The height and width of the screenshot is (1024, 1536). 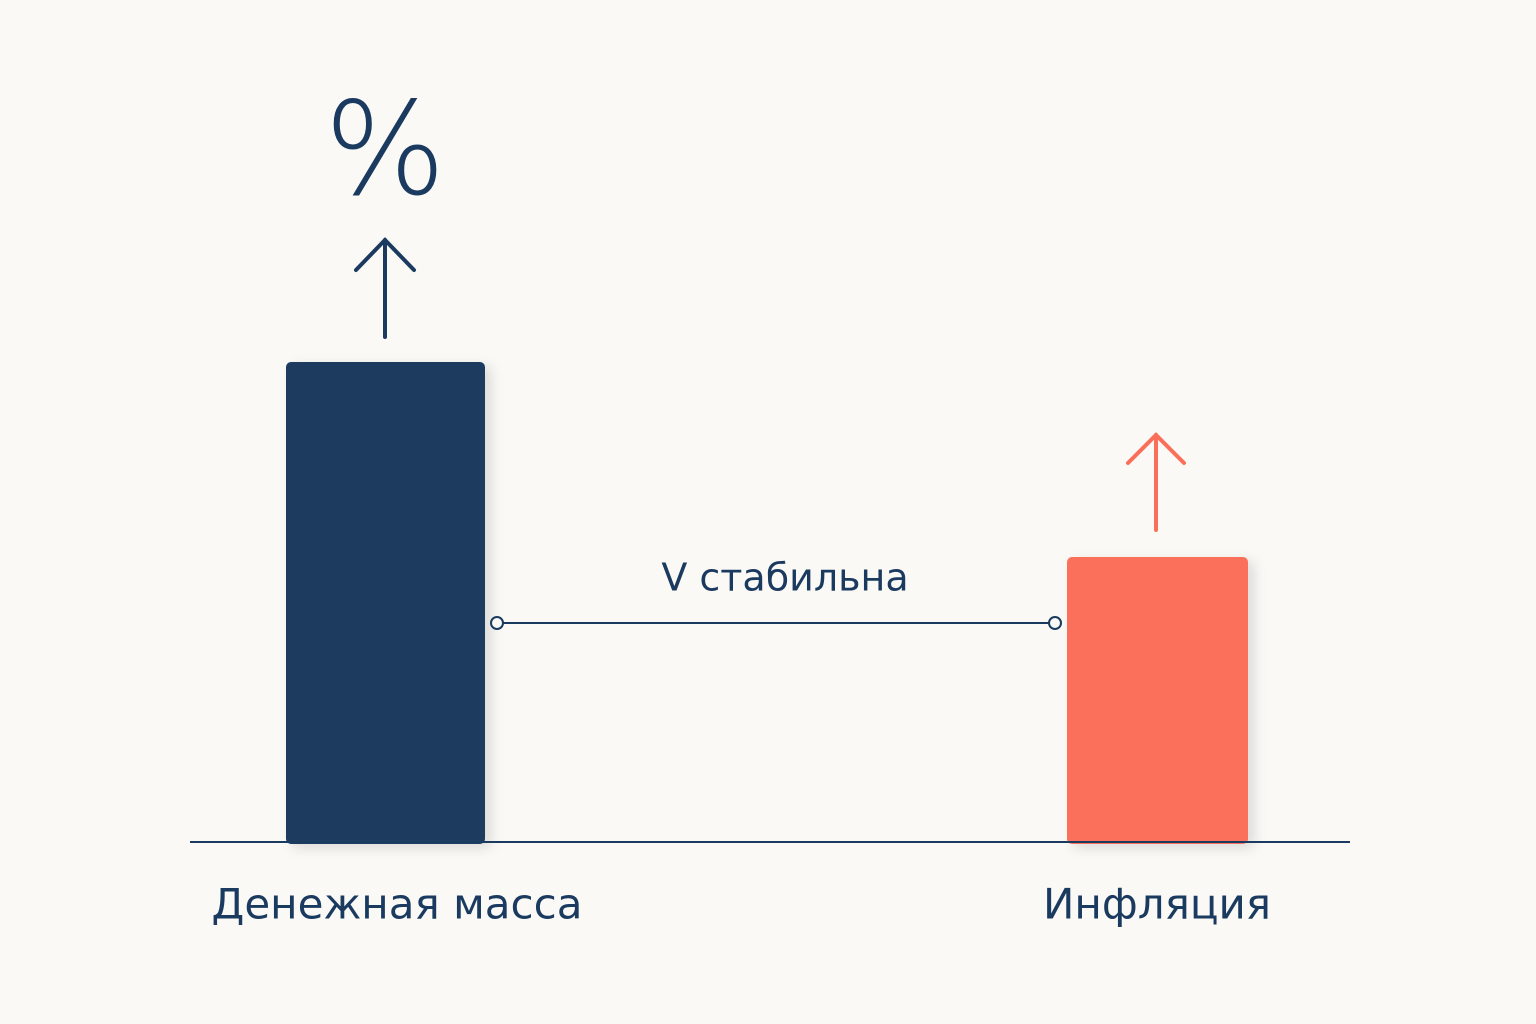 I want to click on inflation-bar, so click(x=1157, y=700).